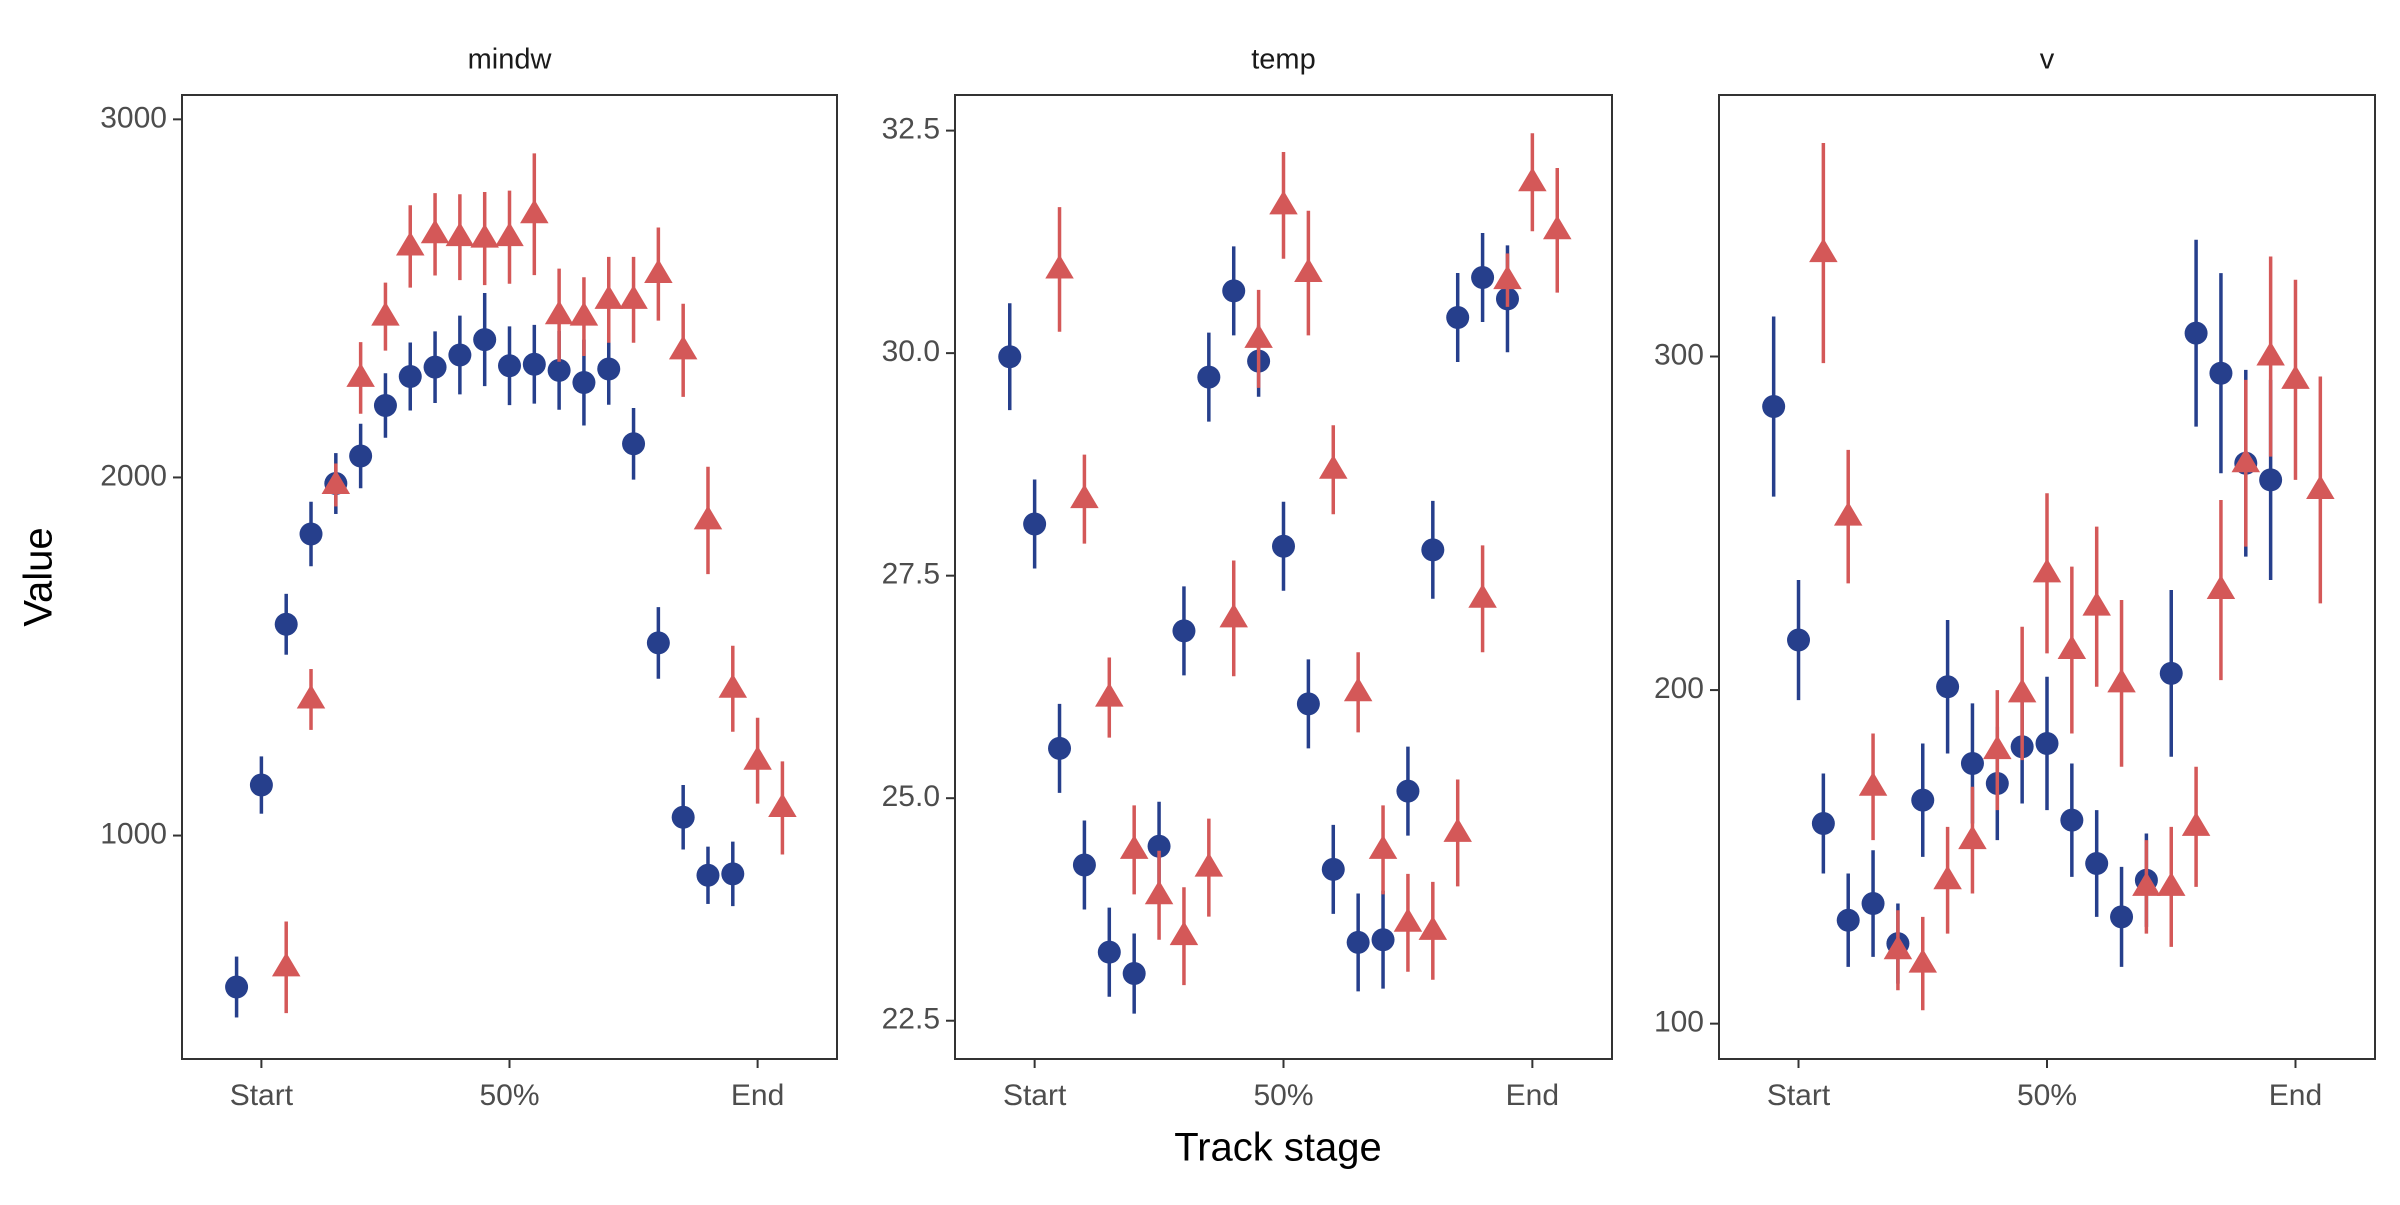 This screenshot has width=2400, height=1205. I want to click on y-tick-label: 200, so click(1679, 688).